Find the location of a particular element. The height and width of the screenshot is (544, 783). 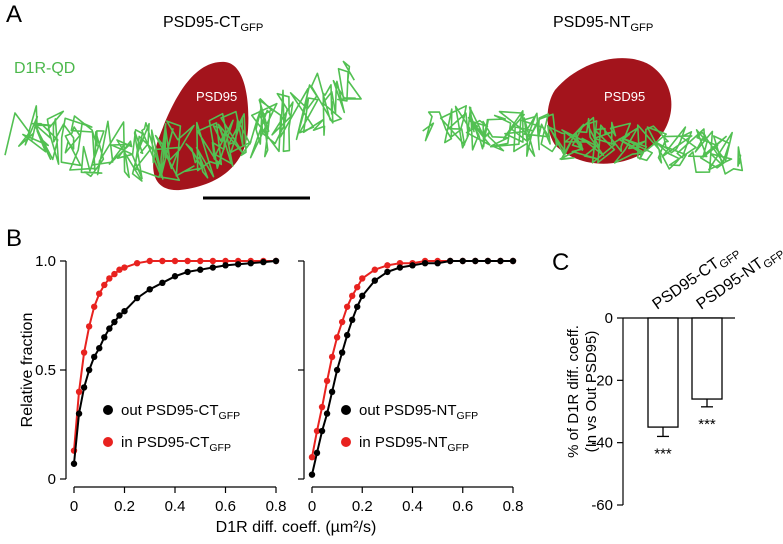

image-title-main: PSD95-NT is located at coordinates (592, 22).